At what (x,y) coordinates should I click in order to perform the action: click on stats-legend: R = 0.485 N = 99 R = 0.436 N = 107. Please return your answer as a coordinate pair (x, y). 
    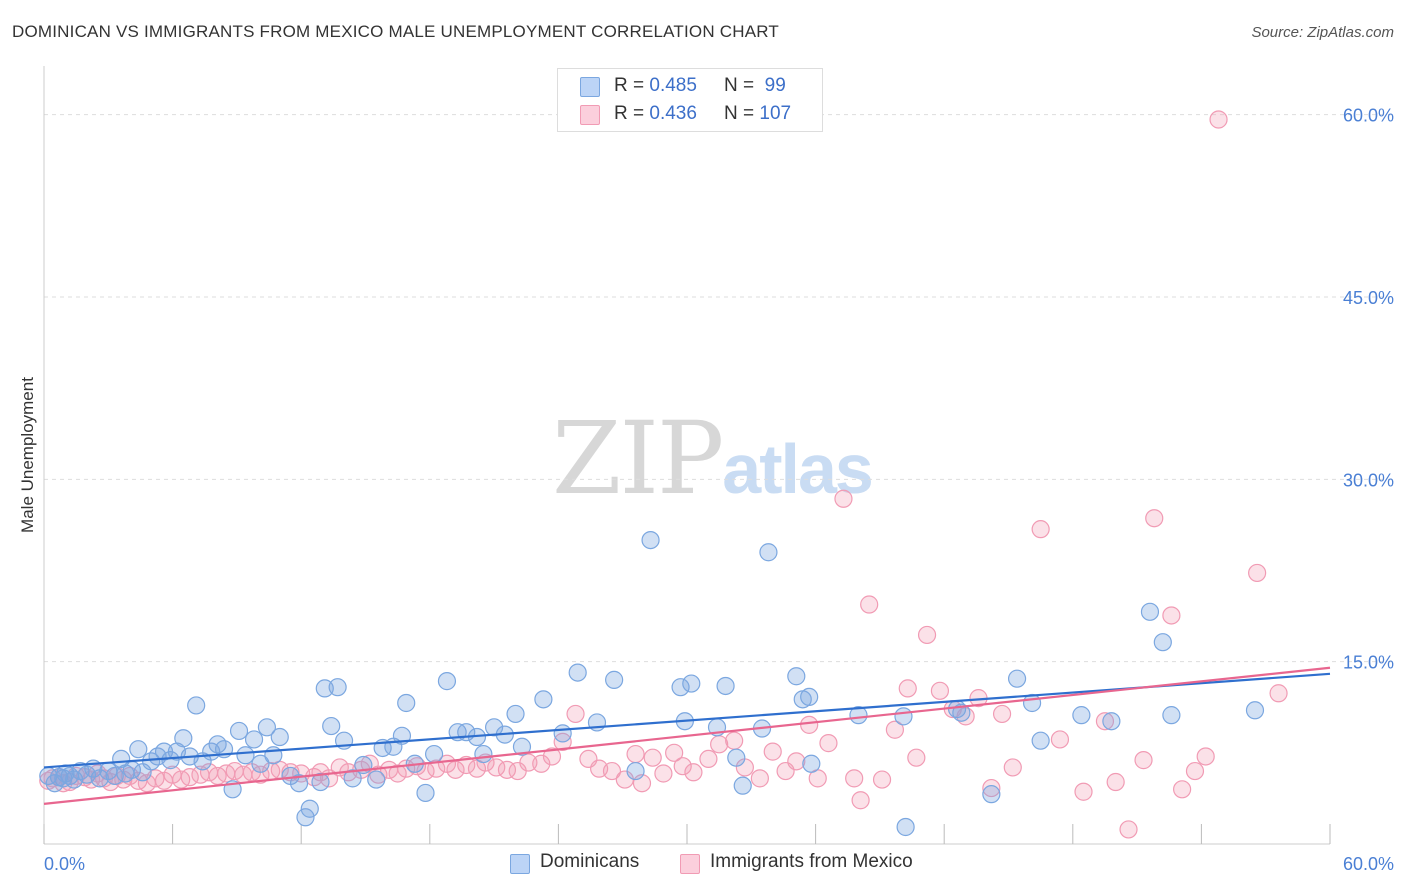
    Looking at the image, I should click on (690, 100).